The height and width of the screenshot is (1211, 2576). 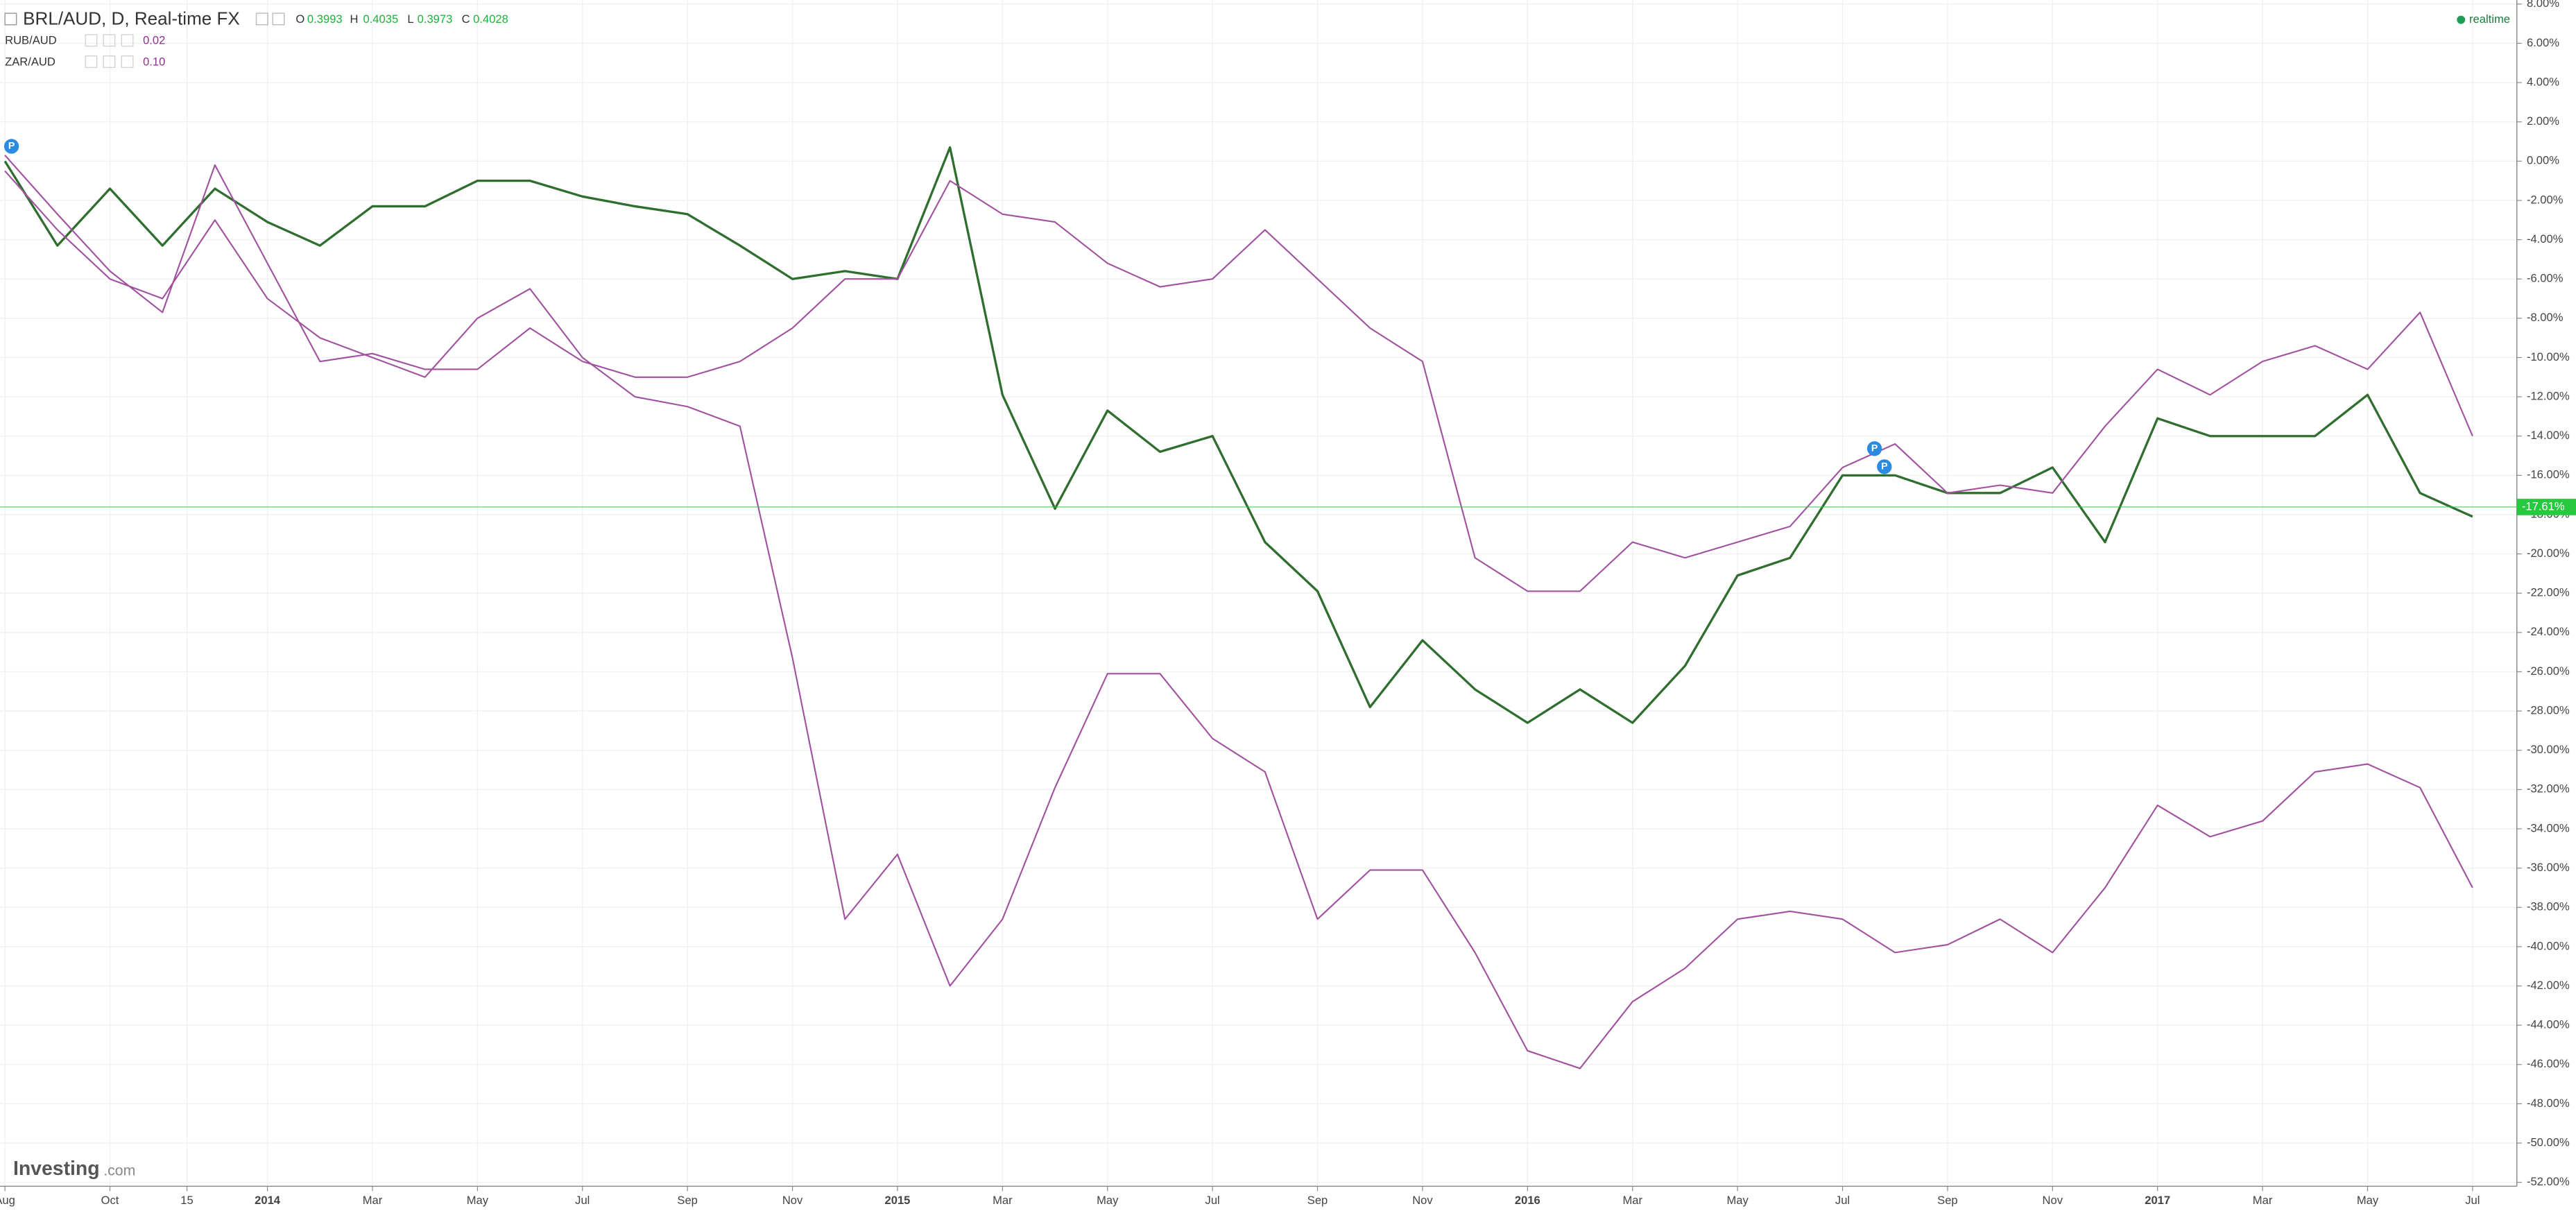 I want to click on y-tick-label: -4.00%, so click(x=2545, y=239).